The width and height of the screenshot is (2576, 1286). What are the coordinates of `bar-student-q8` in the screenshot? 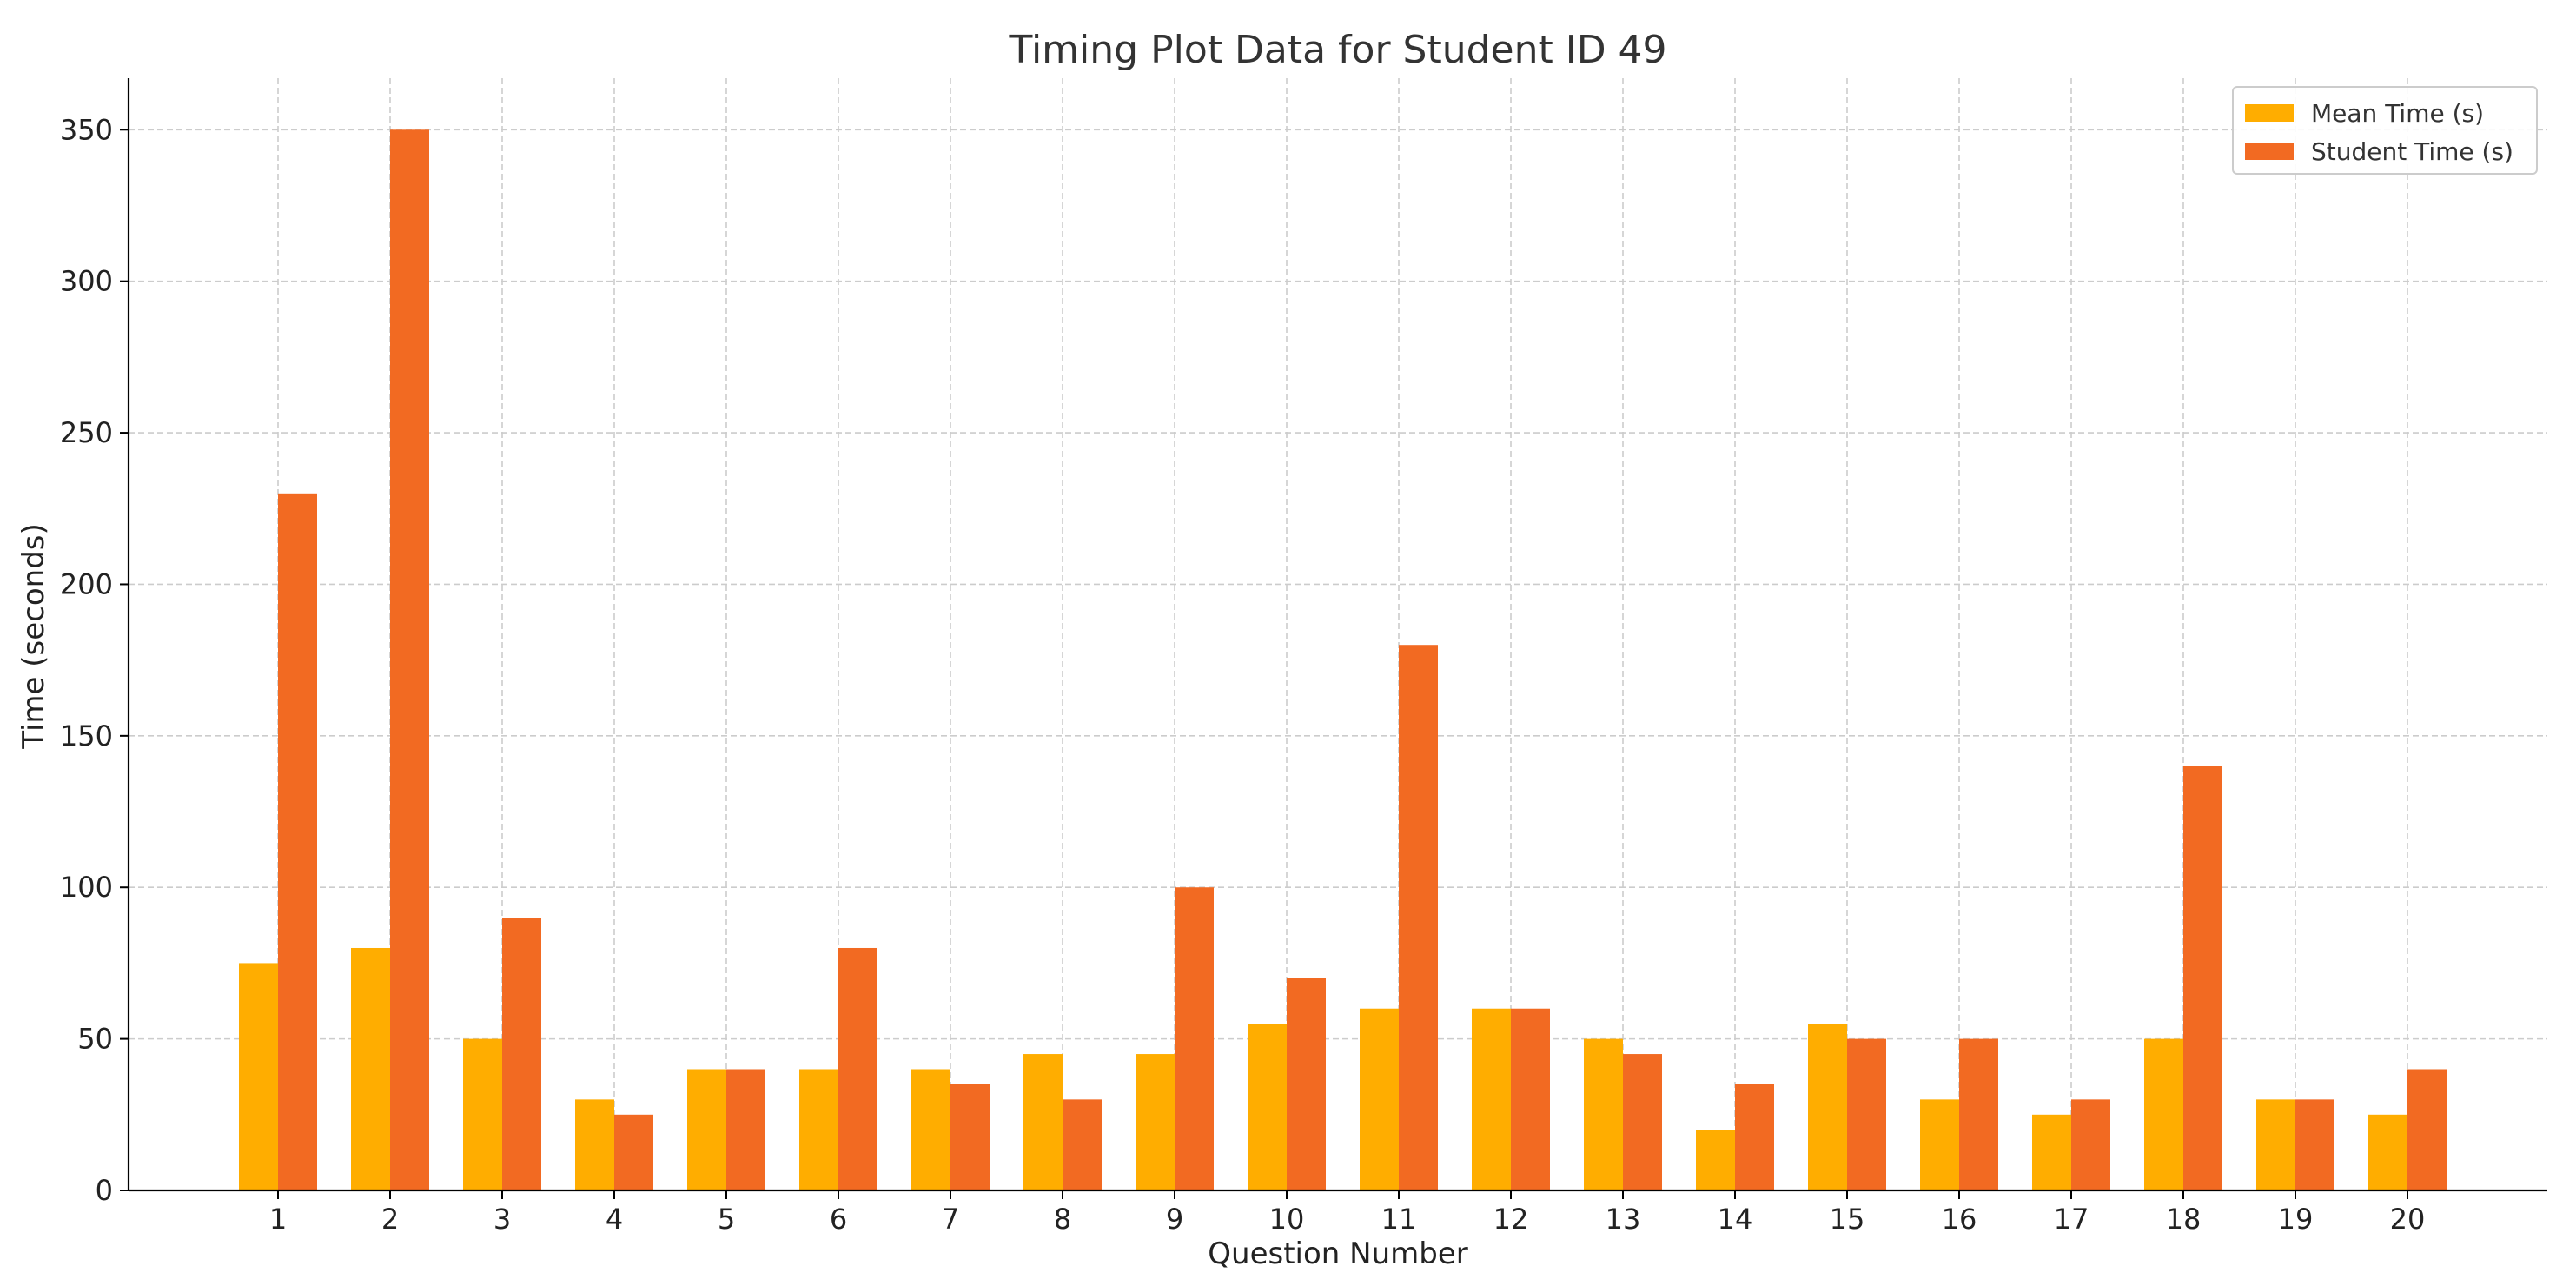 It's located at (1082, 1144).